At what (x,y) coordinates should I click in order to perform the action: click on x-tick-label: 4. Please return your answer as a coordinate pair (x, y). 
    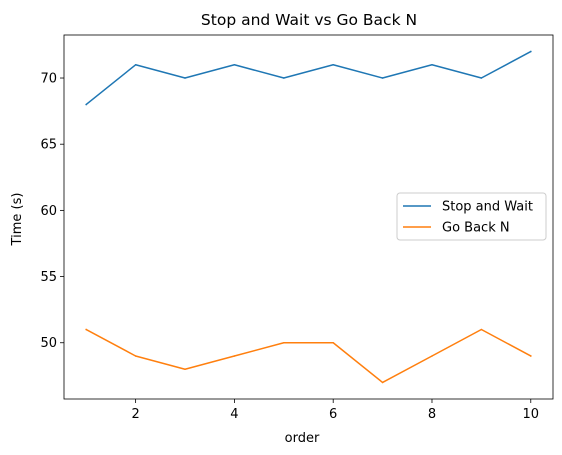
    Looking at the image, I should click on (234, 414).